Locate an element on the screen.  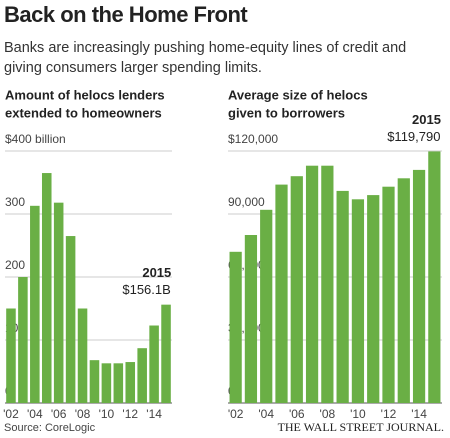
source: Source: CoreLogic is located at coordinates (50, 428).